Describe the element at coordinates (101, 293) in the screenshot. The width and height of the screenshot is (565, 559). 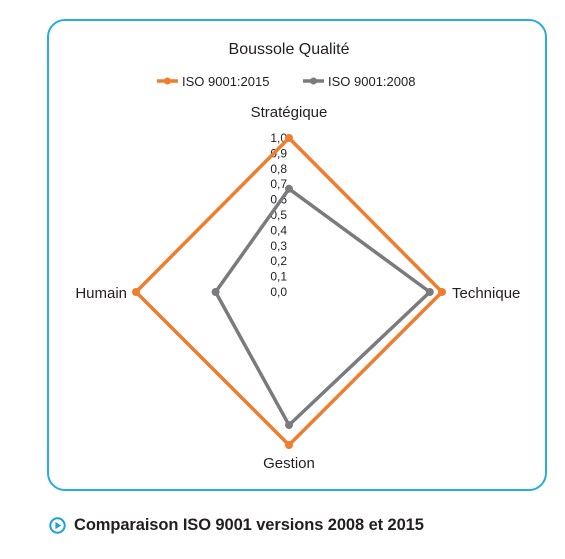
I see `axis-label-humain: Humain` at that location.